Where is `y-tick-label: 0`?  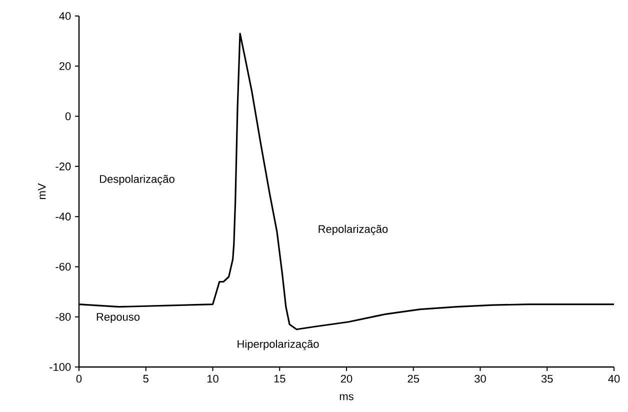 y-tick-label: 0 is located at coordinates (68, 116).